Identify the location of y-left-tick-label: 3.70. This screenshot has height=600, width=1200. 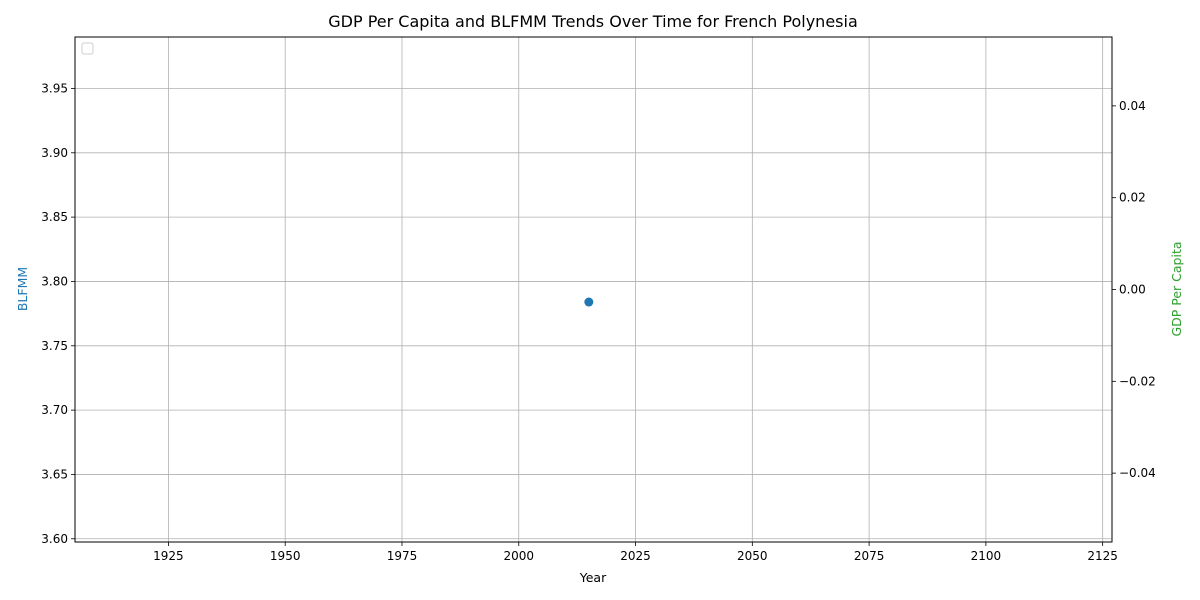
(54, 410).